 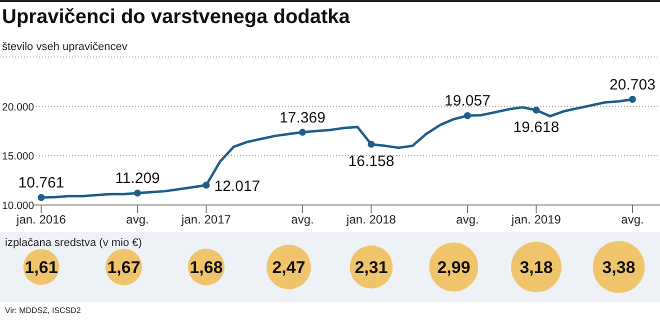 What do you see at coordinates (43, 310) in the screenshot?
I see `text: Vir: MDDSZ, ISCSD2` at bounding box center [43, 310].